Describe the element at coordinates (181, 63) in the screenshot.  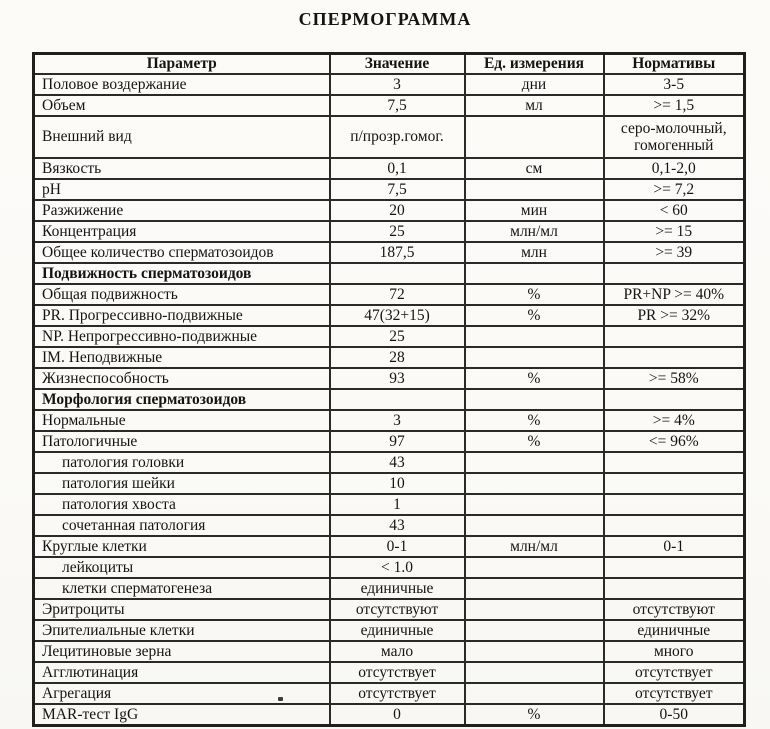
I see `column-header-parameter: Параметр` at that location.